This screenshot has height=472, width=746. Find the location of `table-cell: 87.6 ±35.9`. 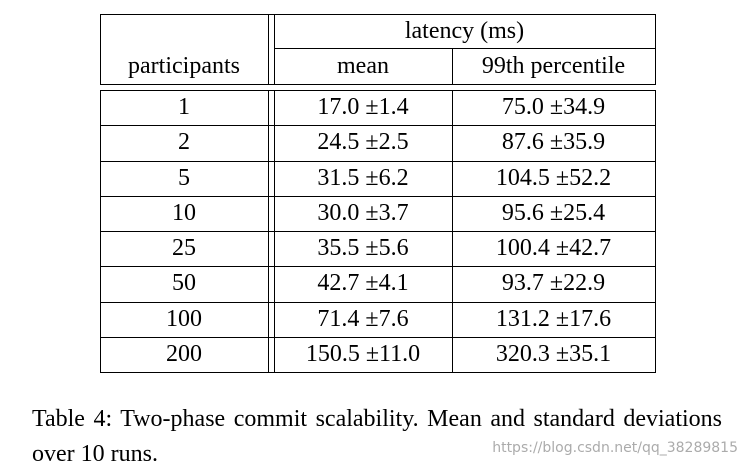

table-cell: 87.6 ±35.9 is located at coordinates (553, 142).